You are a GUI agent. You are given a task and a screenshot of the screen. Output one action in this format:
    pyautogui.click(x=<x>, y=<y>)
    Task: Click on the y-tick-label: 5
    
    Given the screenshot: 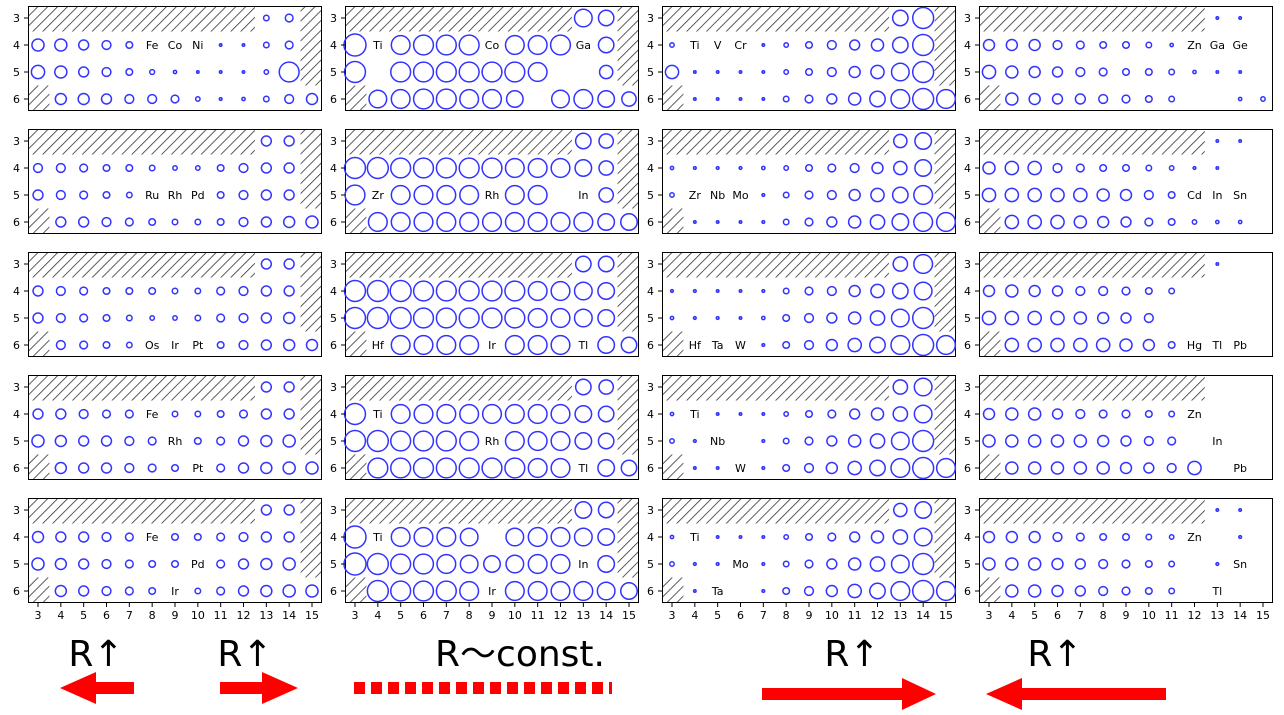 What is the action you would take?
    pyautogui.click(x=650, y=195)
    